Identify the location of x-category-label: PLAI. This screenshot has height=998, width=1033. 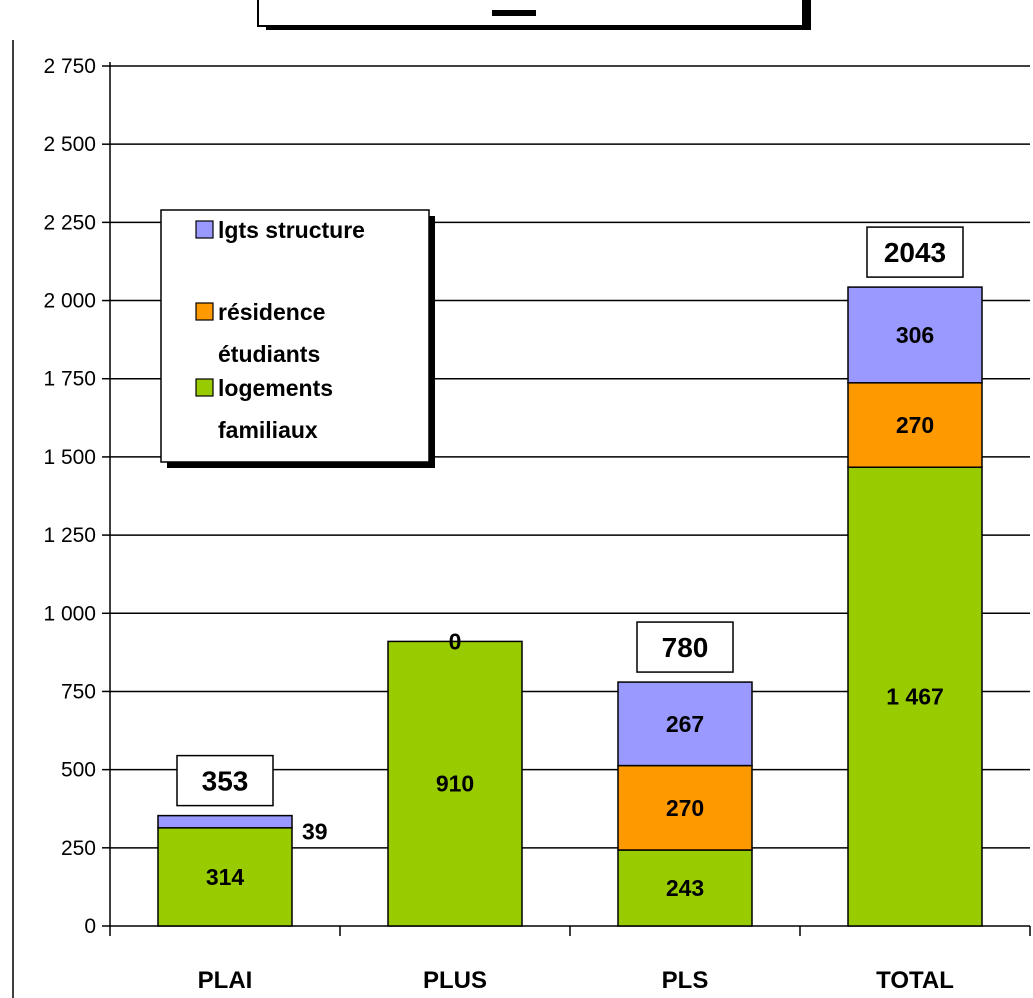
(225, 980).